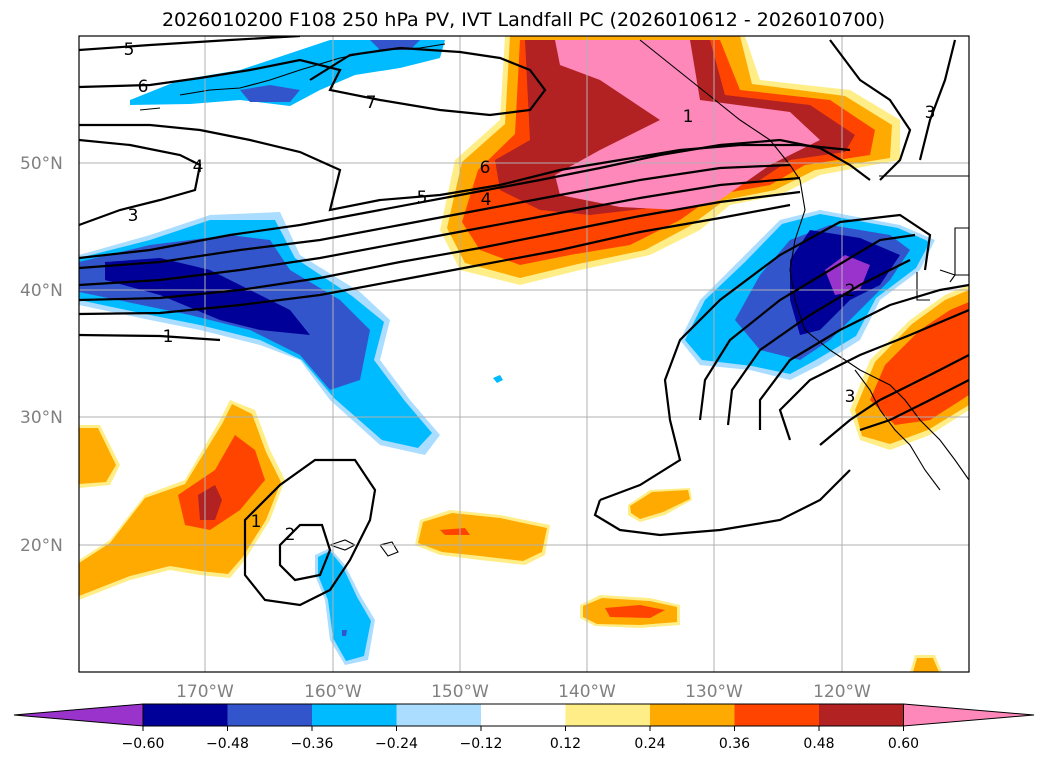 This screenshot has width=1047, height=765. I want to click on lat-label: 40°N, so click(41, 291).